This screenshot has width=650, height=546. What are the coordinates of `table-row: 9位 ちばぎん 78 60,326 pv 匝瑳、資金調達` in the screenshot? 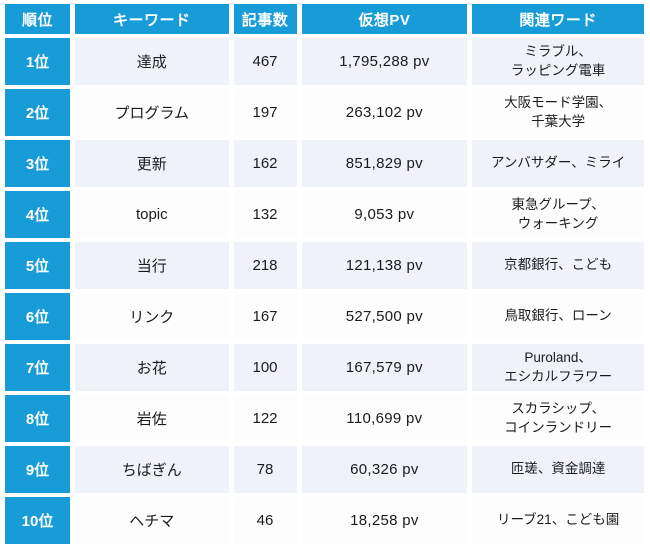 It's located at (324, 469).